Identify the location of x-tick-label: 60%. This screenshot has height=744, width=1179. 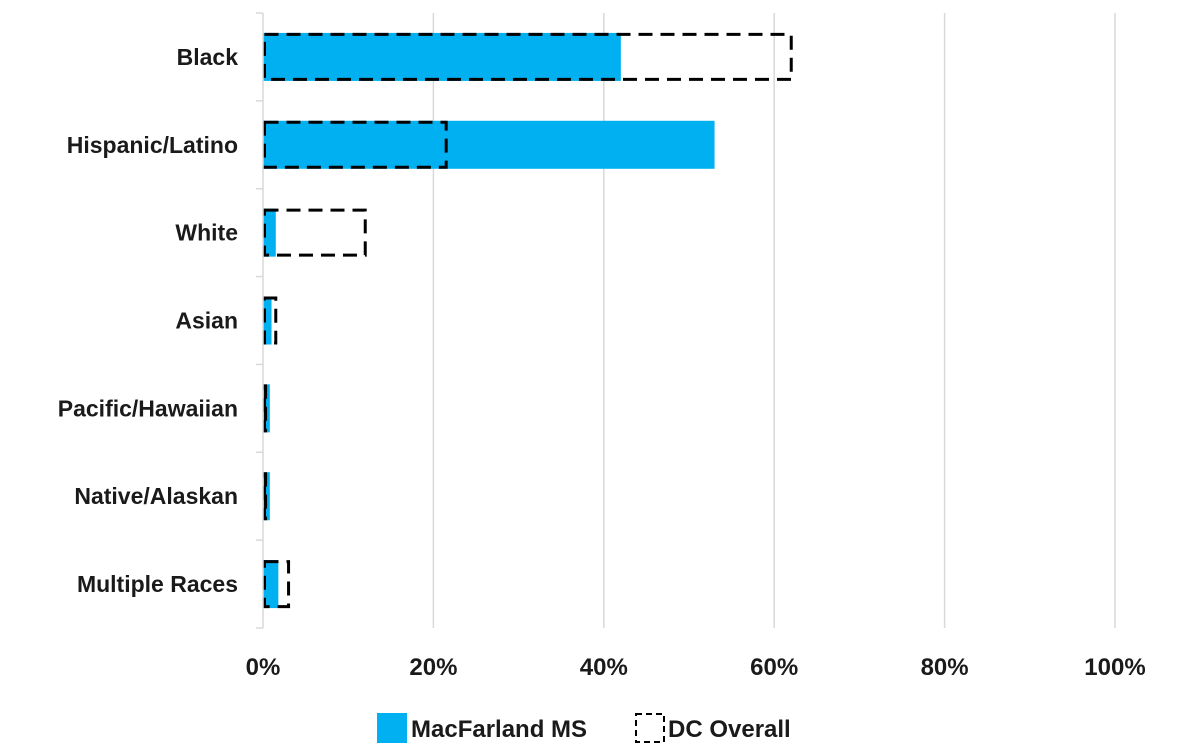
(774, 667).